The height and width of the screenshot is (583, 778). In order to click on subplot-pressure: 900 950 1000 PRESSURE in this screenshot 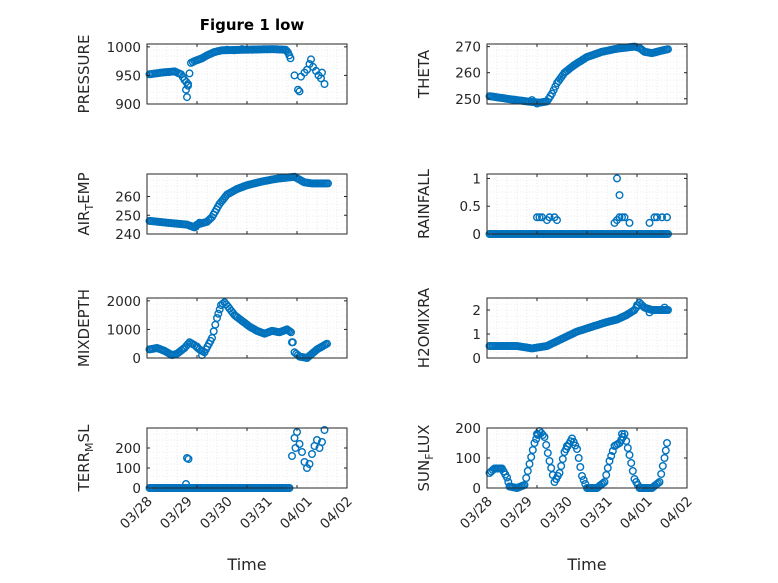, I will do `click(211, 74)`.